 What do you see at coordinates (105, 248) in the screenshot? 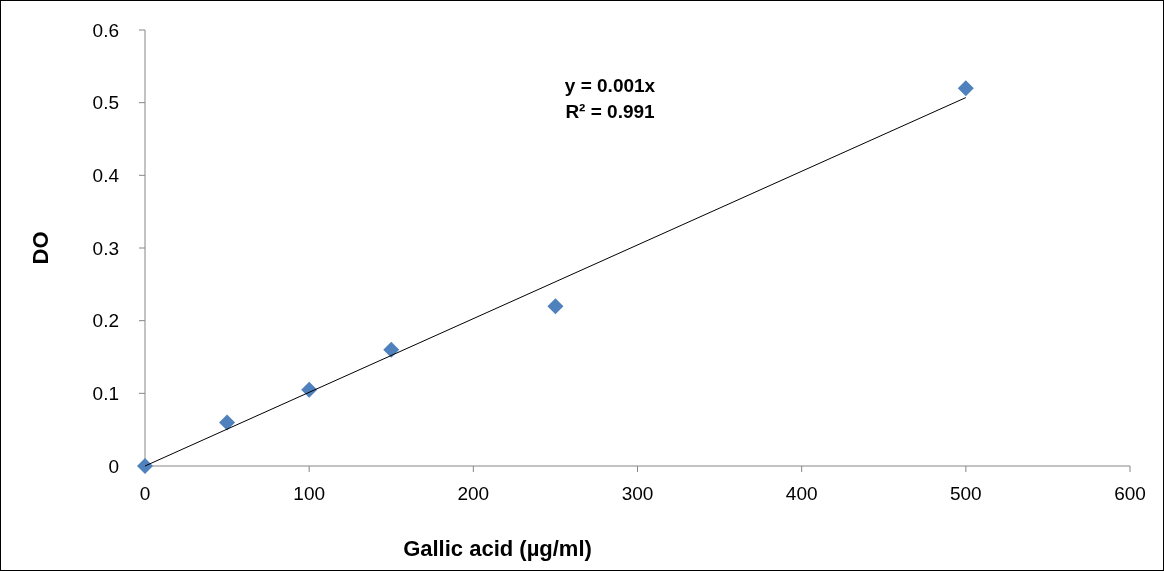
I see `y-tick-label: 0.3` at bounding box center [105, 248].